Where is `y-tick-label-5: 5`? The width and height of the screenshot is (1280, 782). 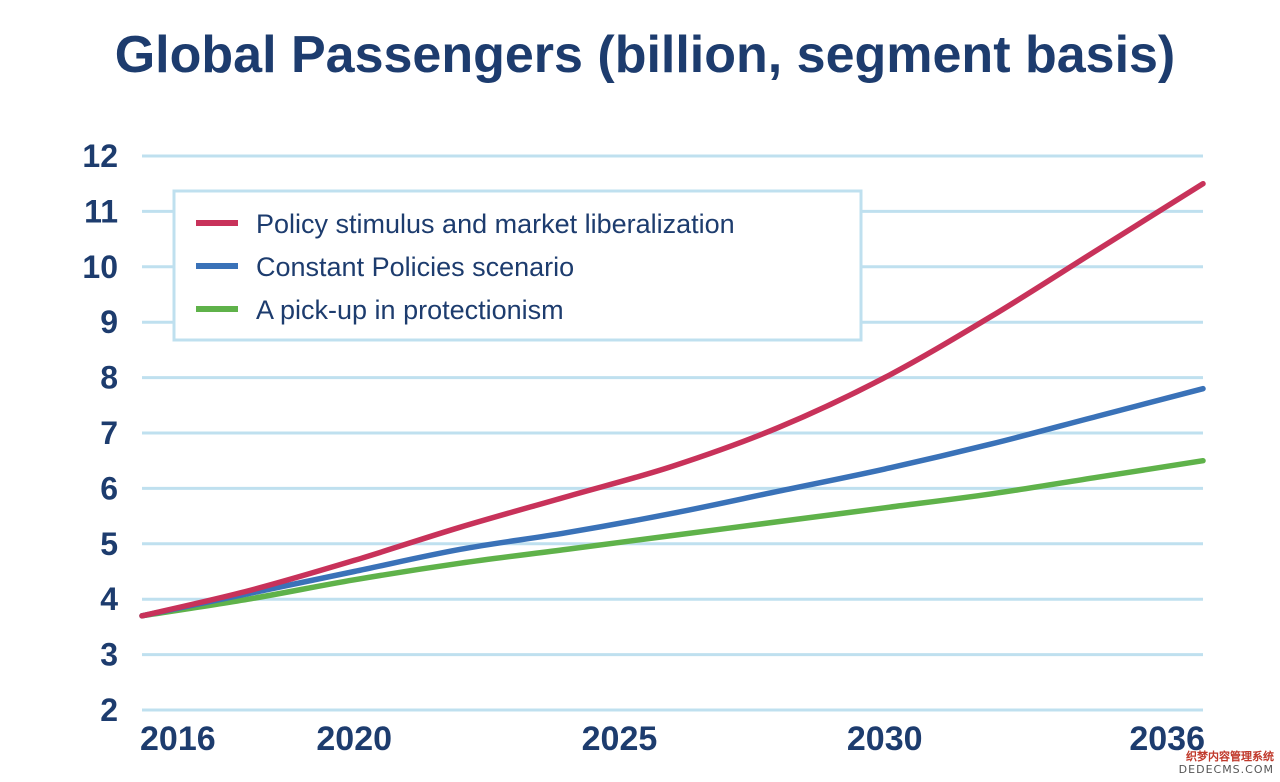 y-tick-label-5: 5 is located at coordinates (109, 544).